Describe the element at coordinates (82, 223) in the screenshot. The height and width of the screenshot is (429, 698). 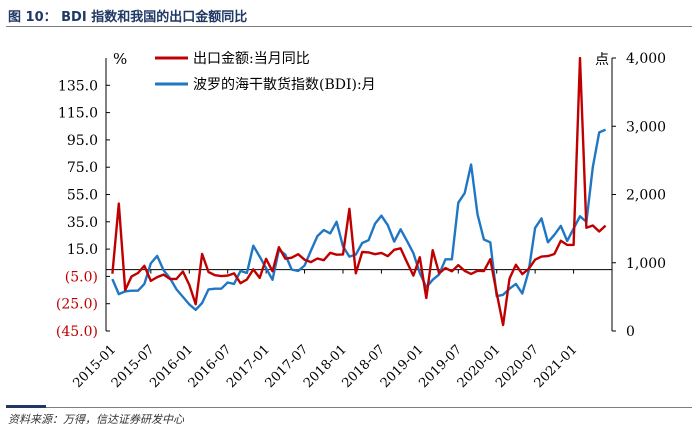
I see `left-tick-label: 35.0` at that location.